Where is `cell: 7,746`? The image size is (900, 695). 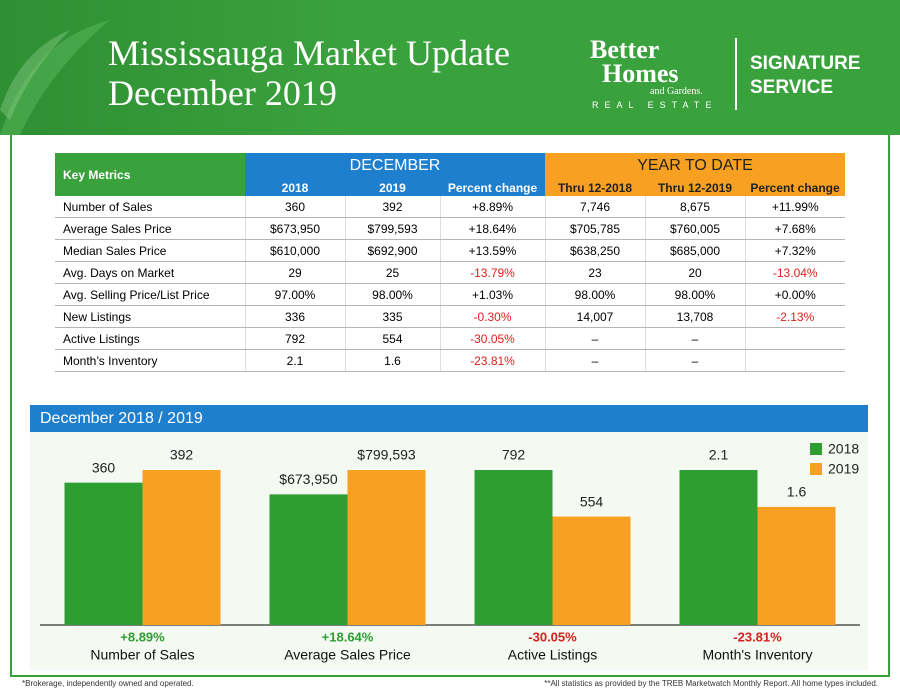 cell: 7,746 is located at coordinates (594, 207).